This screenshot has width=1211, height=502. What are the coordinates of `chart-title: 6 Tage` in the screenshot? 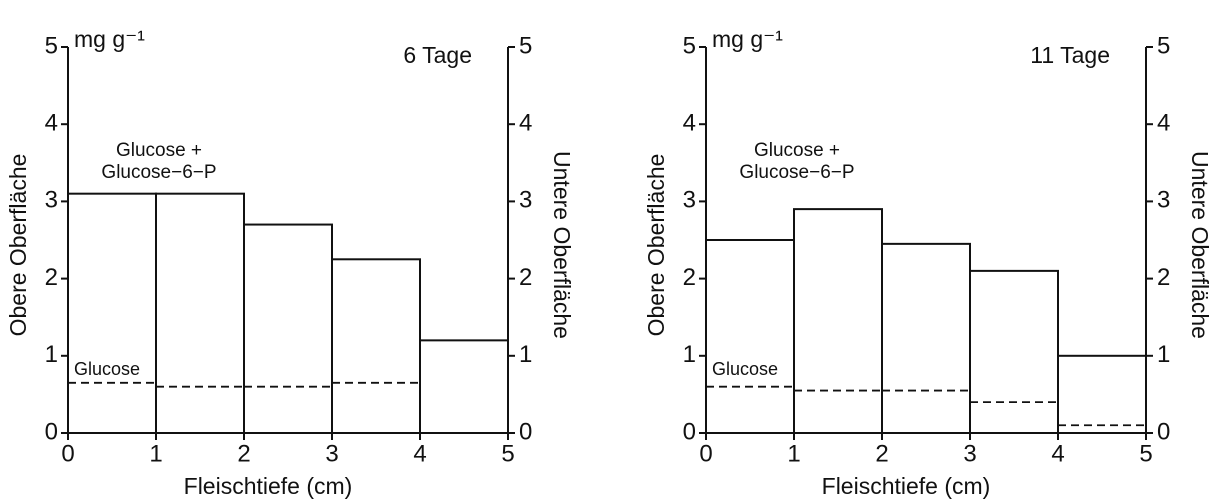 It's located at (437, 55).